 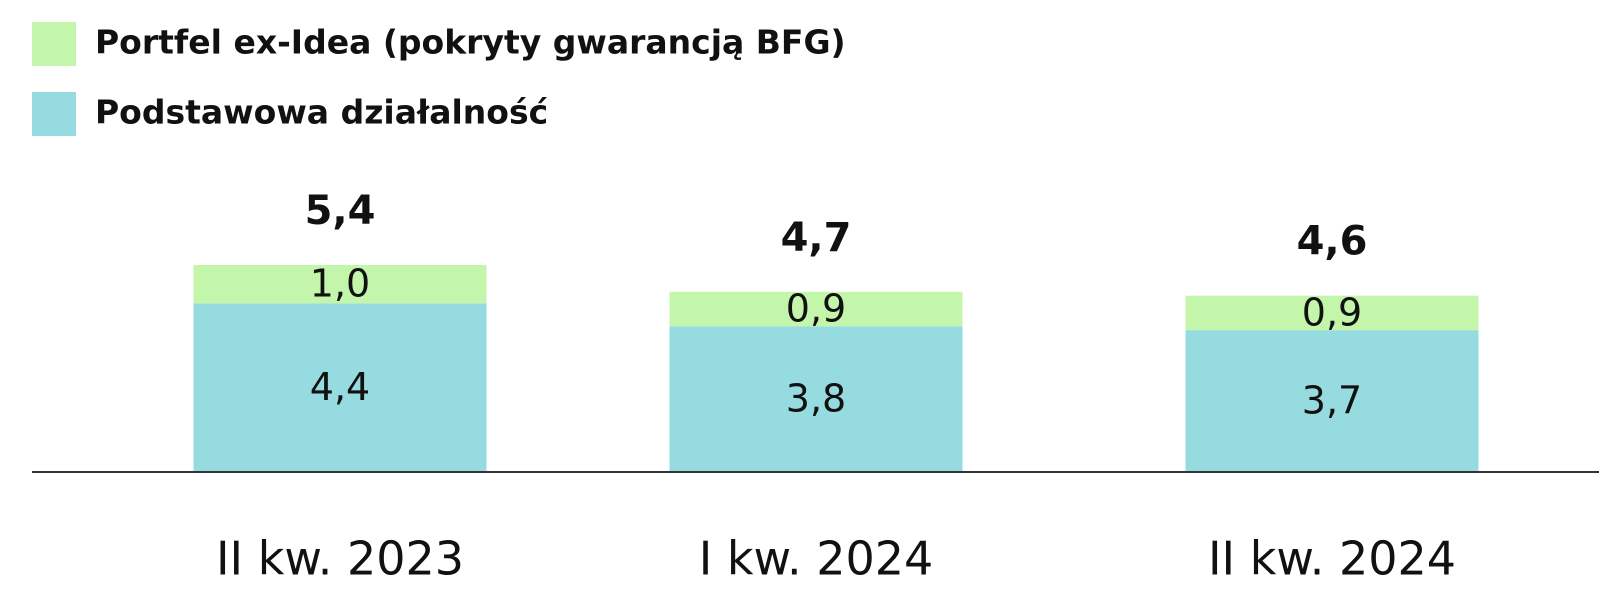 I want to click on total-label: 5,4, so click(x=340, y=211).